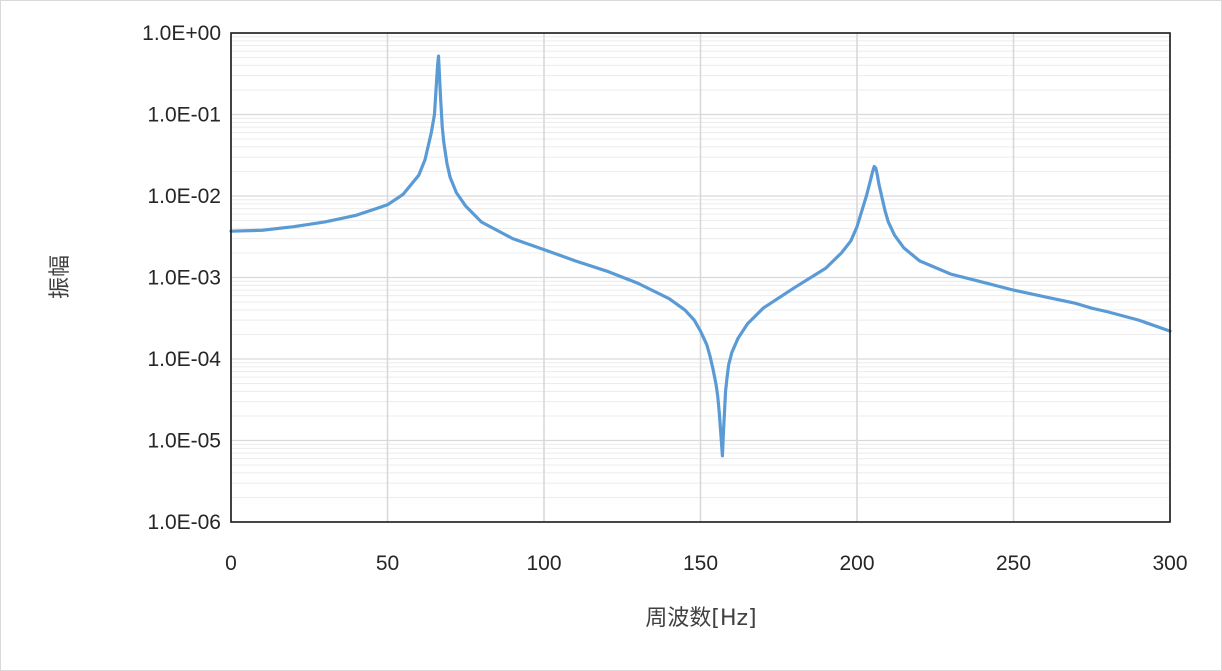 The width and height of the screenshot is (1222, 671). What do you see at coordinates (184, 441) in the screenshot?
I see `y-tick-label: 1.0E-05` at bounding box center [184, 441].